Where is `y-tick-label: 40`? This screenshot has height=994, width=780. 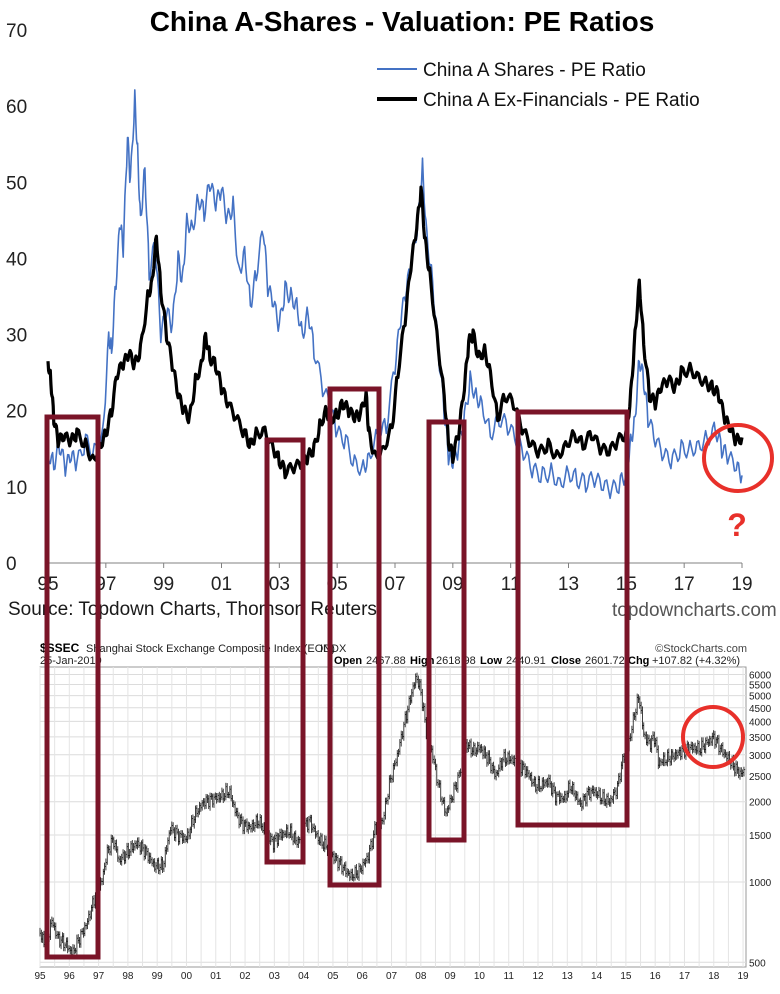
y-tick-label: 40 is located at coordinates (16, 259).